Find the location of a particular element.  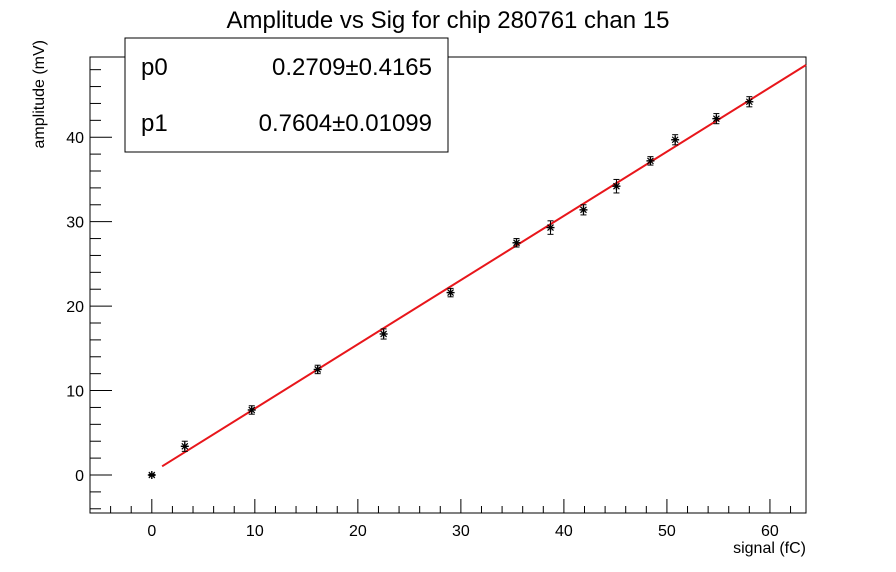

stats-p0-pm: ± is located at coordinates (351, 67).